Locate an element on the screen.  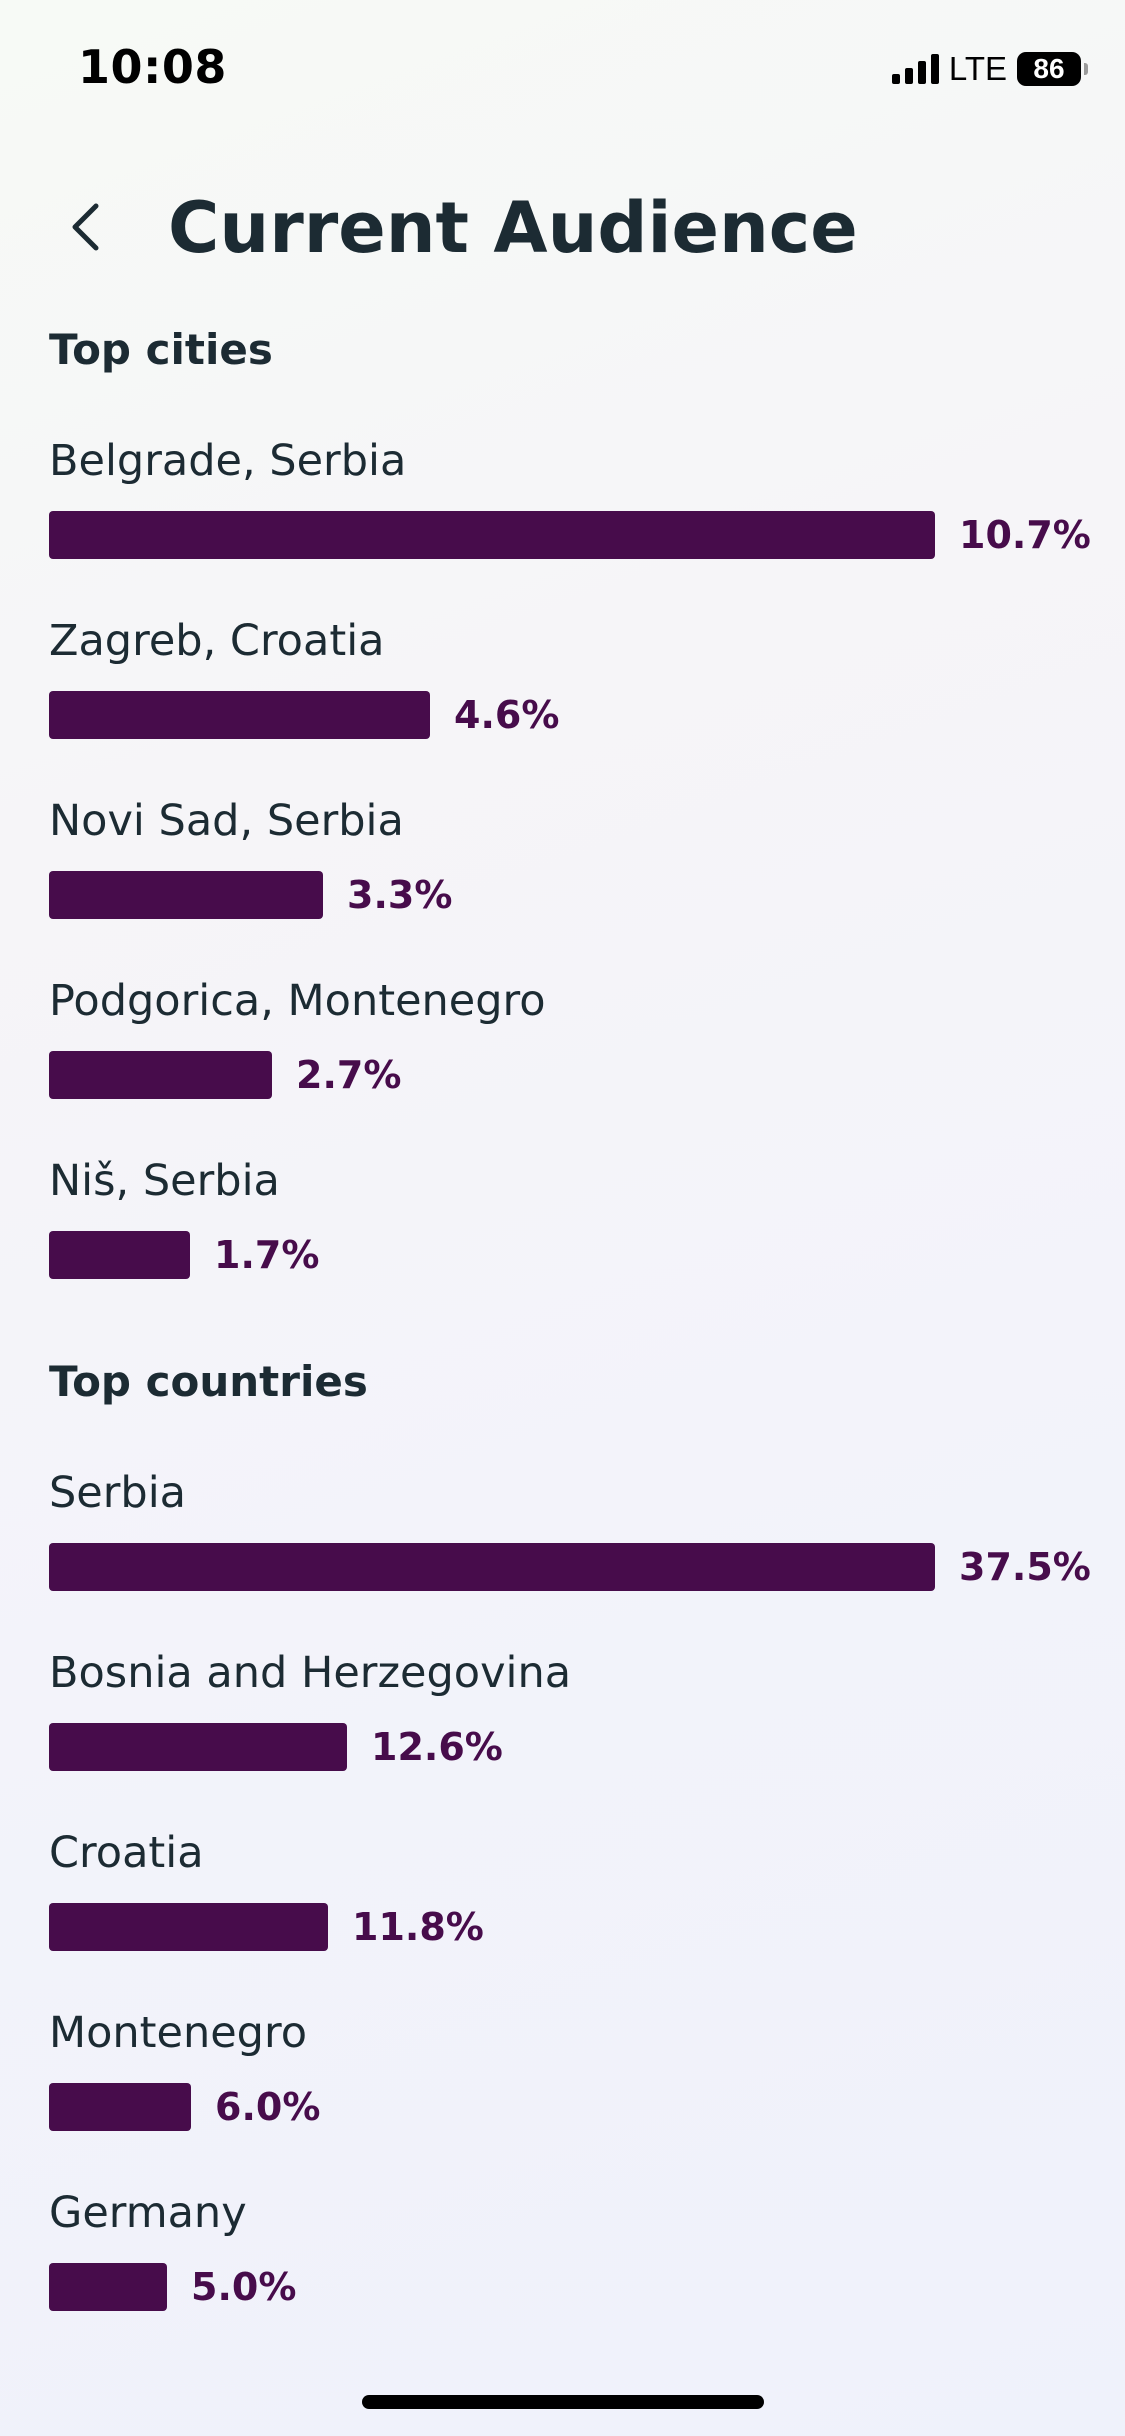
country-label: Croatia is located at coordinates (126, 1853).